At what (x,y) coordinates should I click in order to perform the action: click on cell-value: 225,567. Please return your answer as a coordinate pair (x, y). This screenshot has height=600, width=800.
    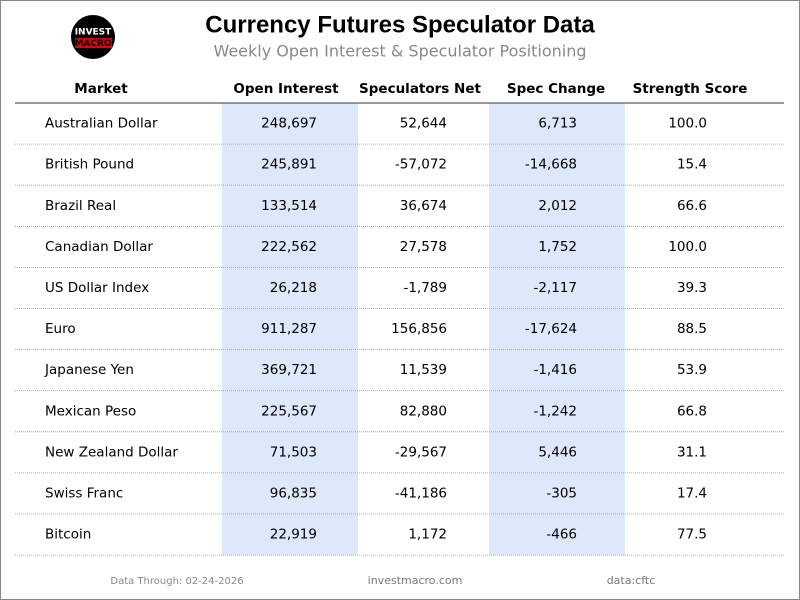
    Looking at the image, I should click on (289, 411).